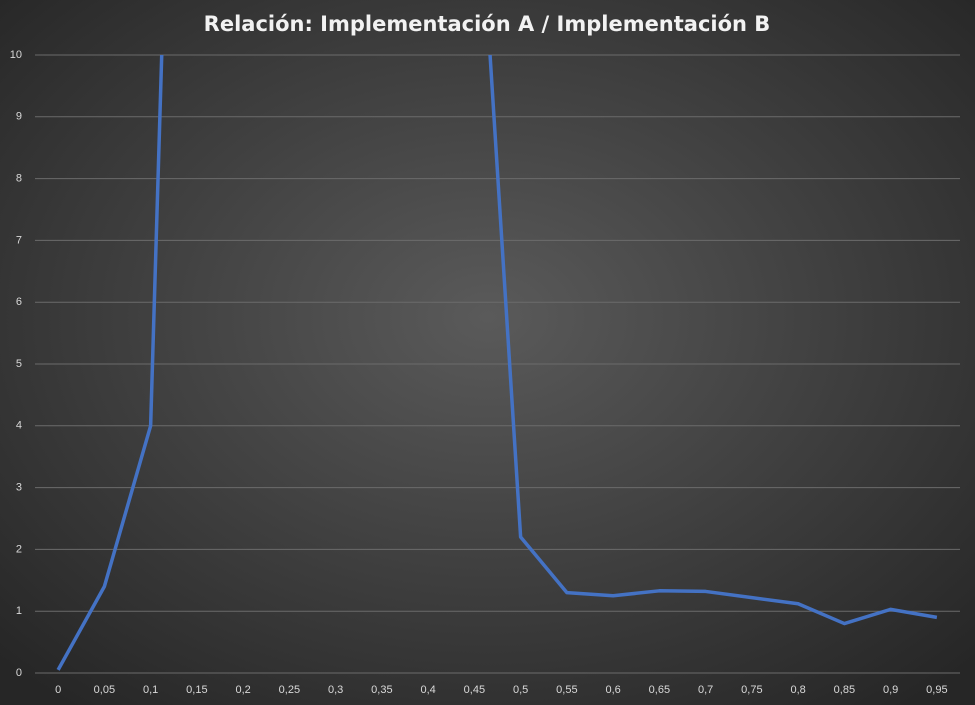 The width and height of the screenshot is (975, 705). I want to click on y-tick-label: 10, so click(16, 55).